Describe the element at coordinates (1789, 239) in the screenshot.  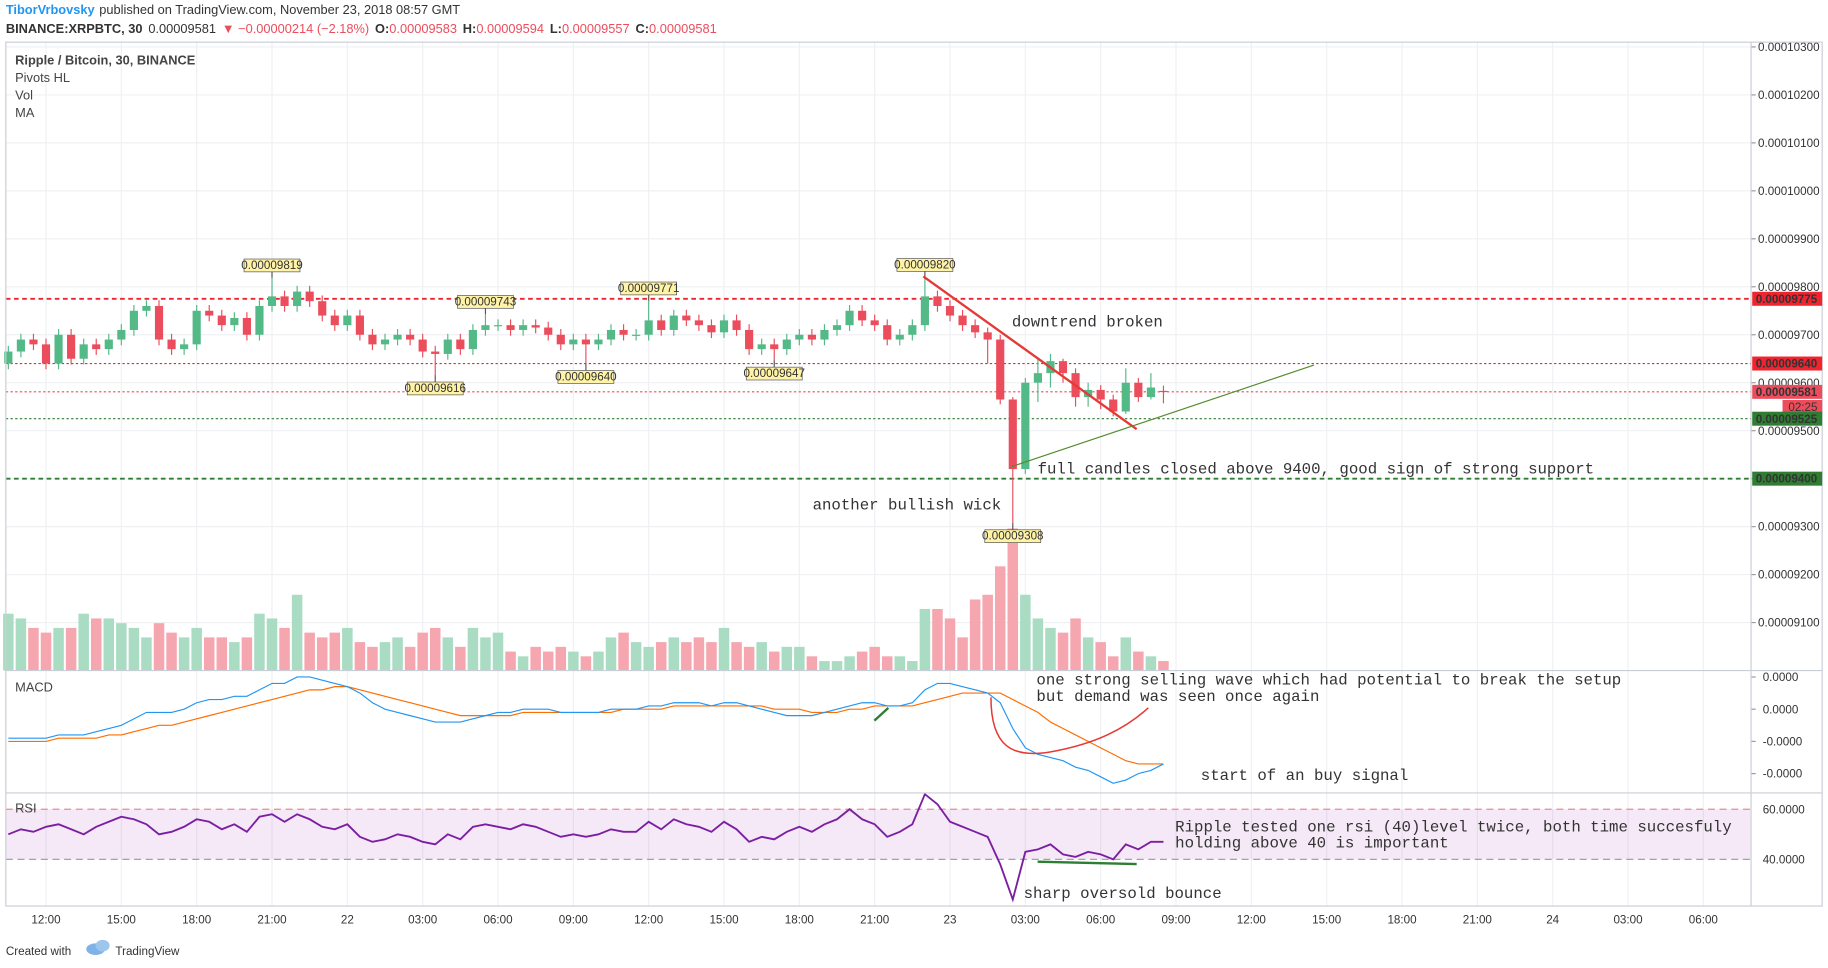
I see `y-tick-label: 0.00009900` at that location.